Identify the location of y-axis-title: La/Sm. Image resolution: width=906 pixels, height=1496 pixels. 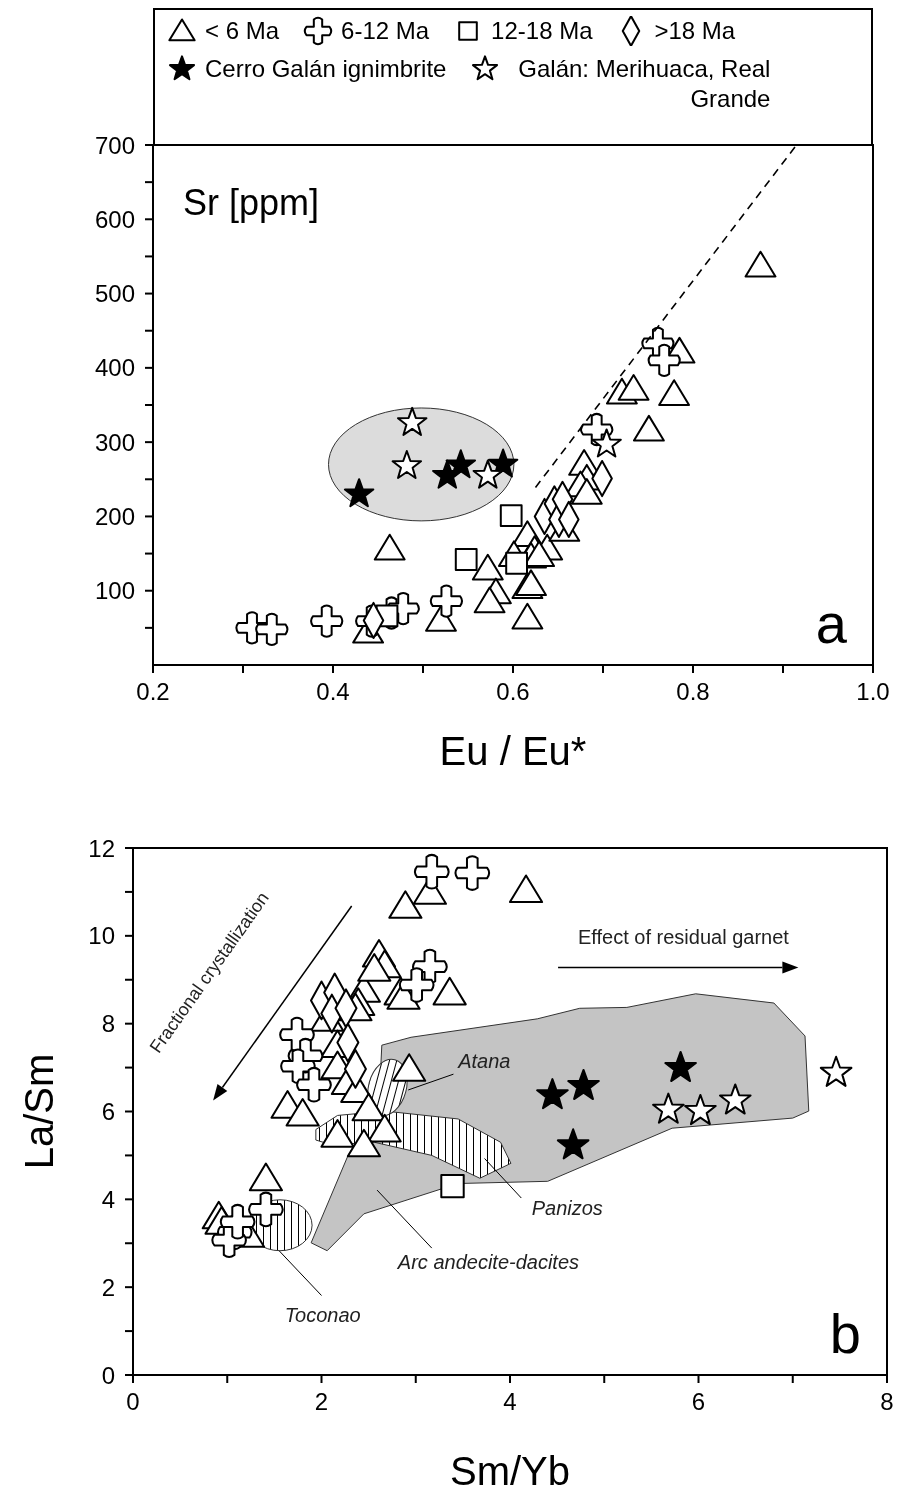
(38, 1111).